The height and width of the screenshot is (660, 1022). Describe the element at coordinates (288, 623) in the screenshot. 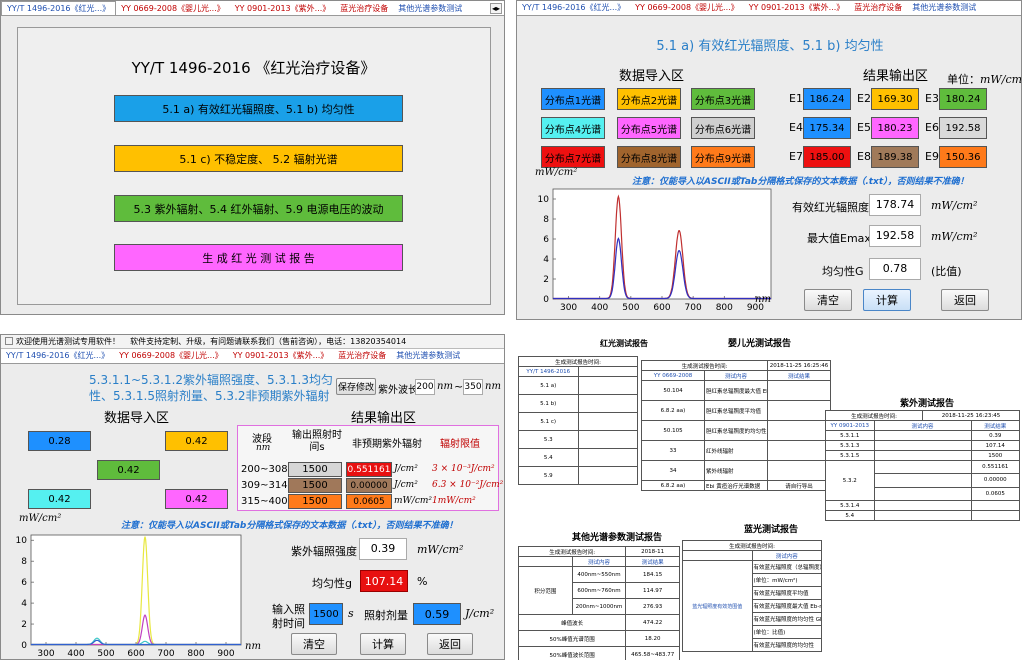

I see `time-label-2: 射时间` at that location.